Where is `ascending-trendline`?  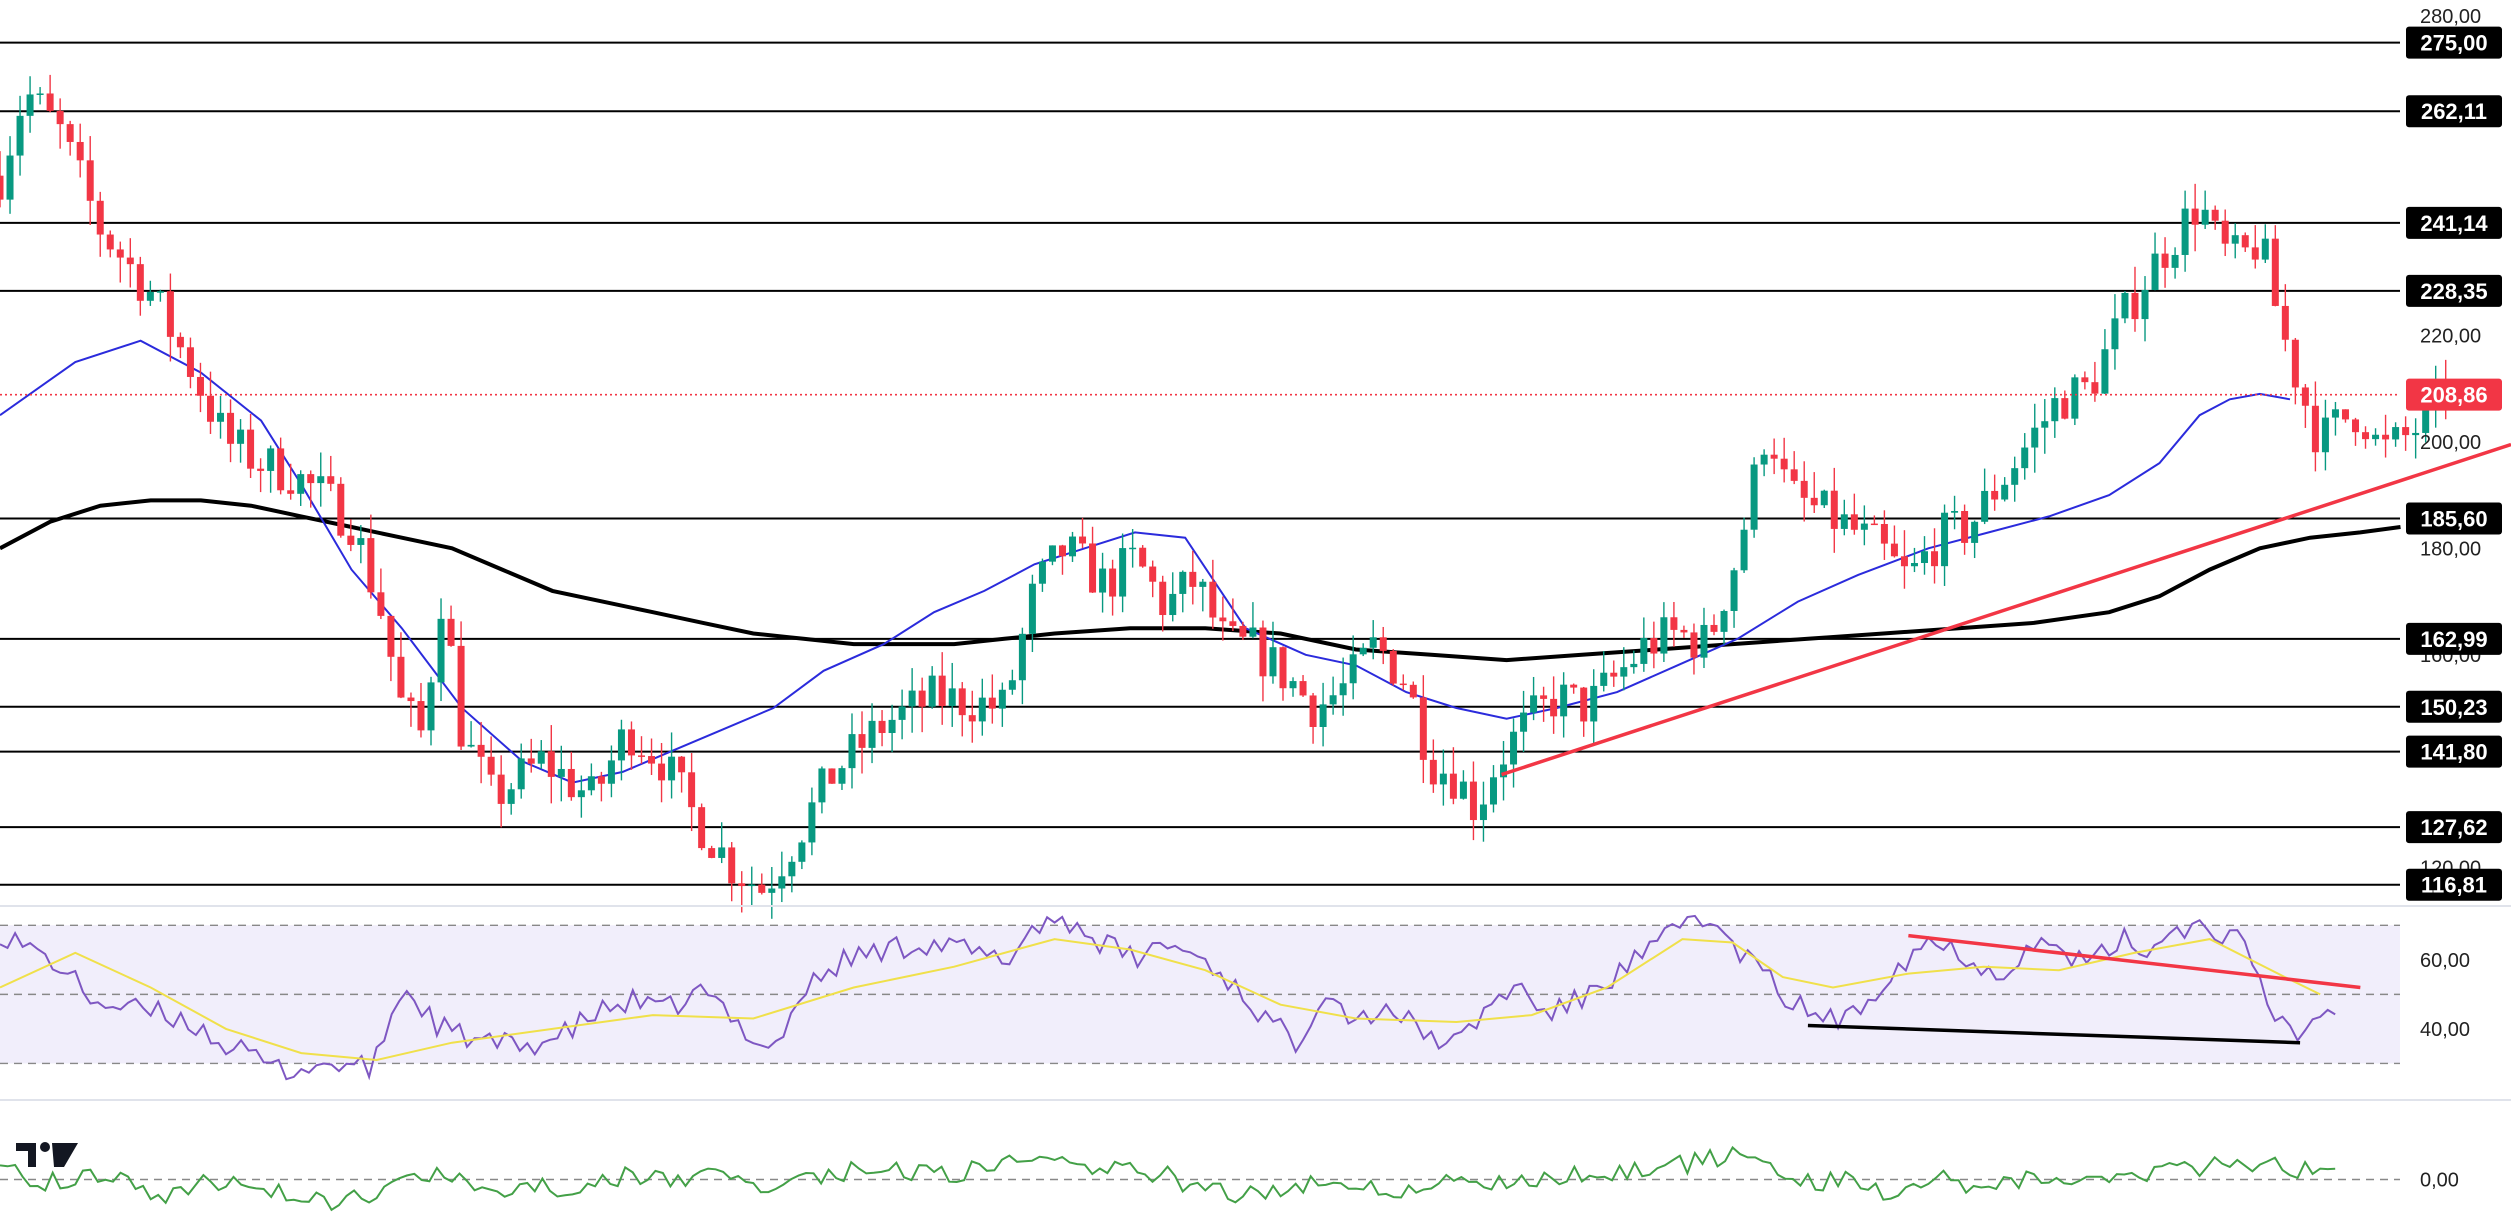
ascending-trendline is located at coordinates (2006, 609).